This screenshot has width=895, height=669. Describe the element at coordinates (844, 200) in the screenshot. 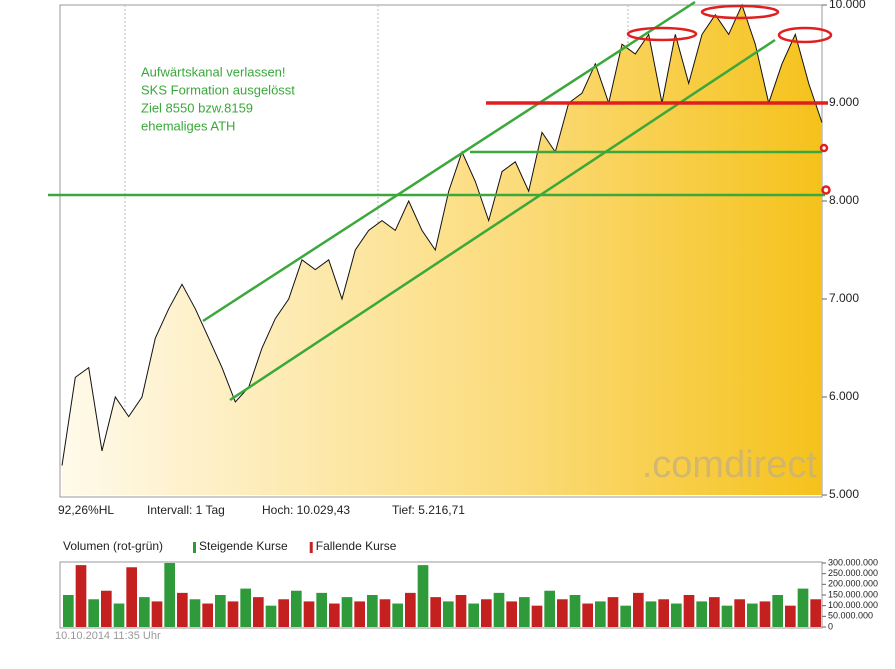

I see `y-tick-label: 8.000` at that location.